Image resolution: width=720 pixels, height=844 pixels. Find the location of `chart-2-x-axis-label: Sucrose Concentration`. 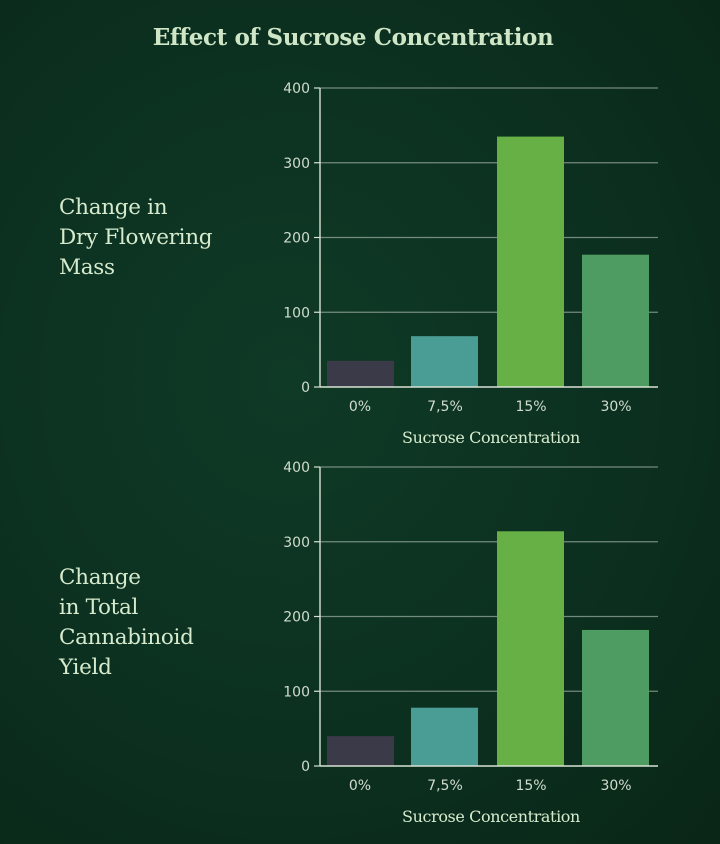

chart-2-x-axis-label: Sucrose Concentration is located at coordinates (491, 816).